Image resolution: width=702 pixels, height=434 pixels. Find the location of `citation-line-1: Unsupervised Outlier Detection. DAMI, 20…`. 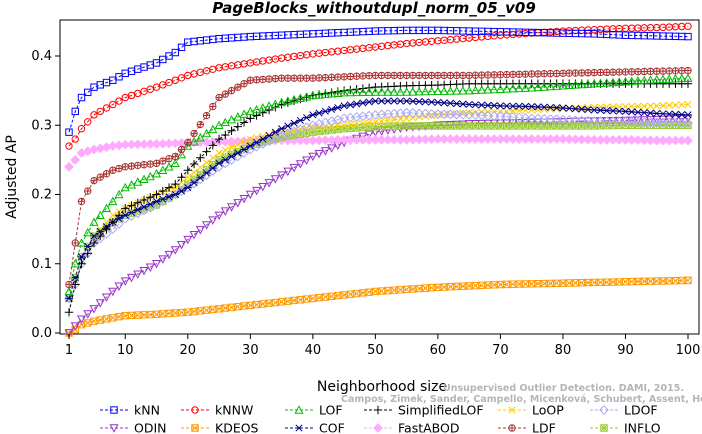

citation-line-1: Unsupervised Outlier Detection. DAMI, 20… is located at coordinates (563, 388).